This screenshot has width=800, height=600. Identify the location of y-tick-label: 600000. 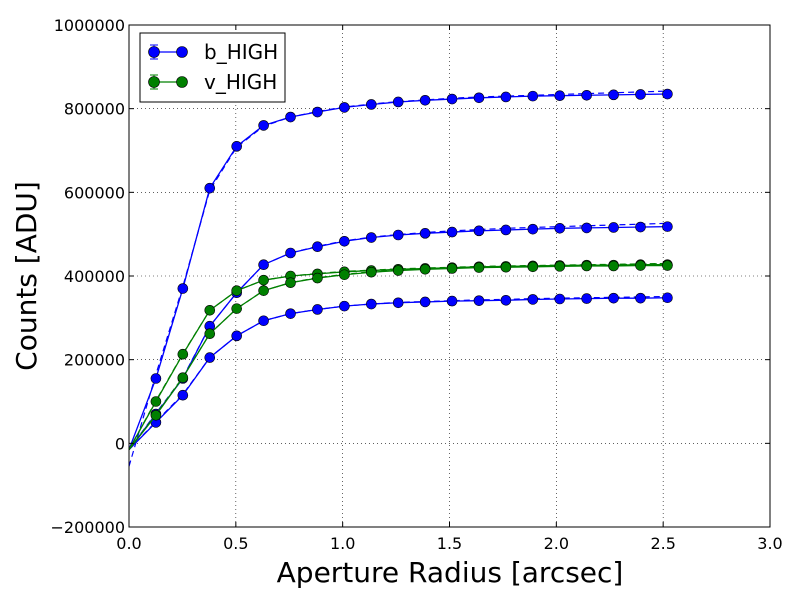
(94, 192).